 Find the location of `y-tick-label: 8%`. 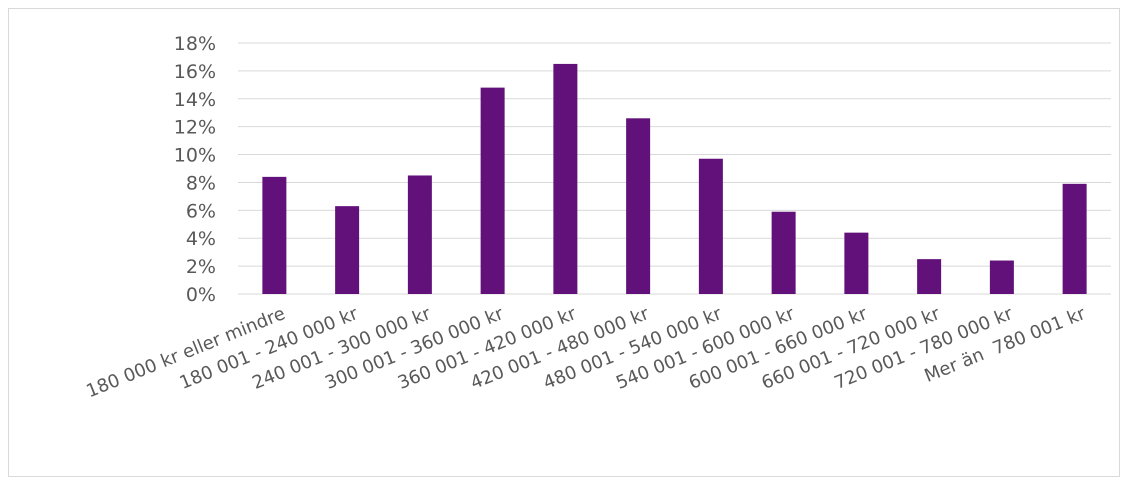

y-tick-label: 8% is located at coordinates (201, 183).